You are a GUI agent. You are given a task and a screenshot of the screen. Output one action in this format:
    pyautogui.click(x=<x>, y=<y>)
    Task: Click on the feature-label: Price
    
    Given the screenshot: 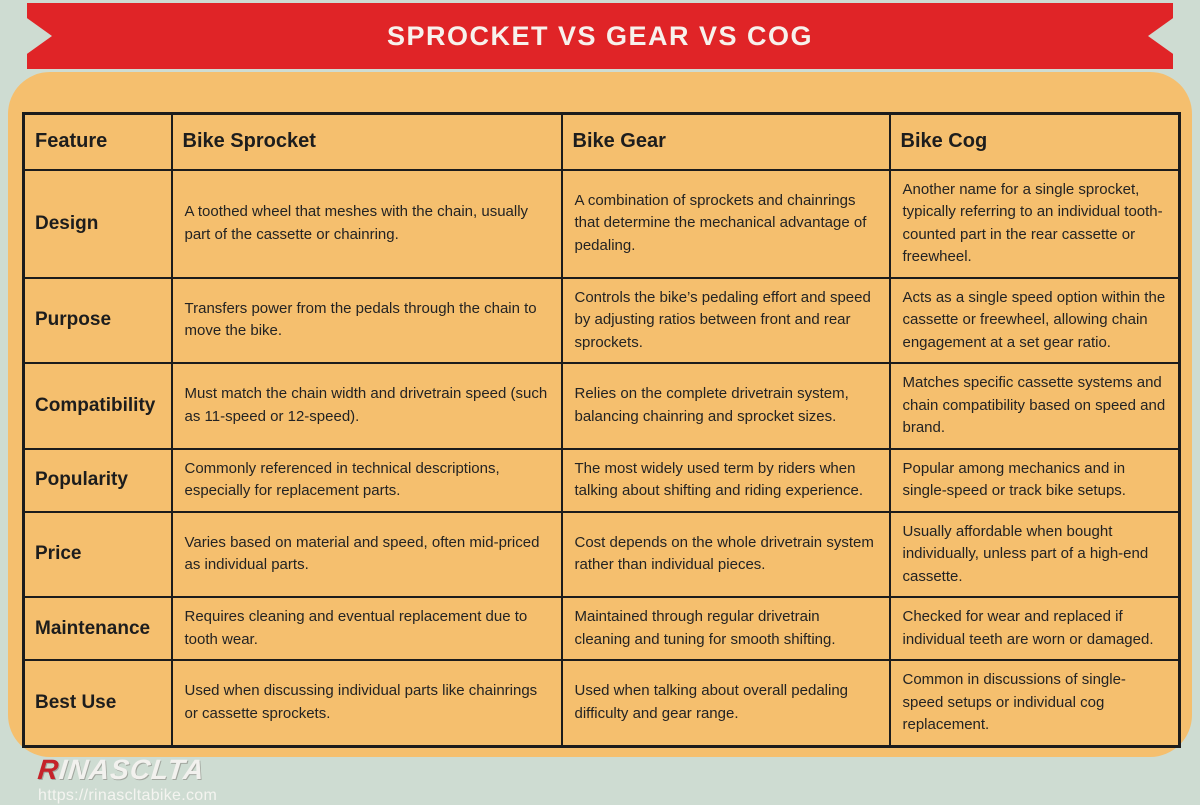 What is the action you would take?
    pyautogui.click(x=97, y=554)
    